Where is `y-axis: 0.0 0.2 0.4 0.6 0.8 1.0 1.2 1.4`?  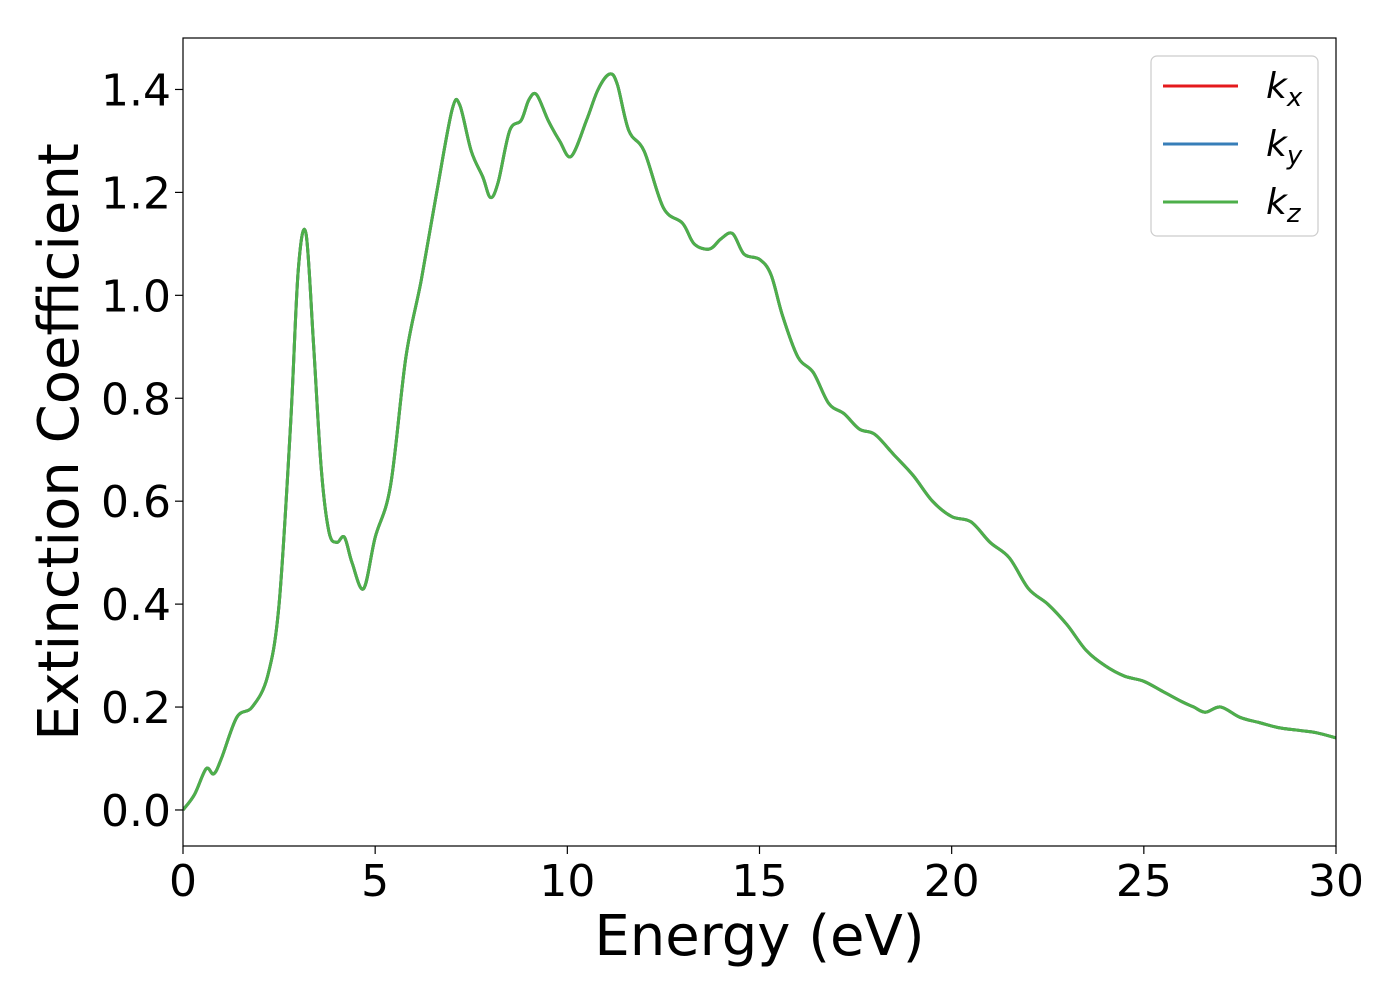
y-axis: 0.0 0.2 0.4 0.6 0.8 1.0 1.2 1.4 is located at coordinates (142, 451).